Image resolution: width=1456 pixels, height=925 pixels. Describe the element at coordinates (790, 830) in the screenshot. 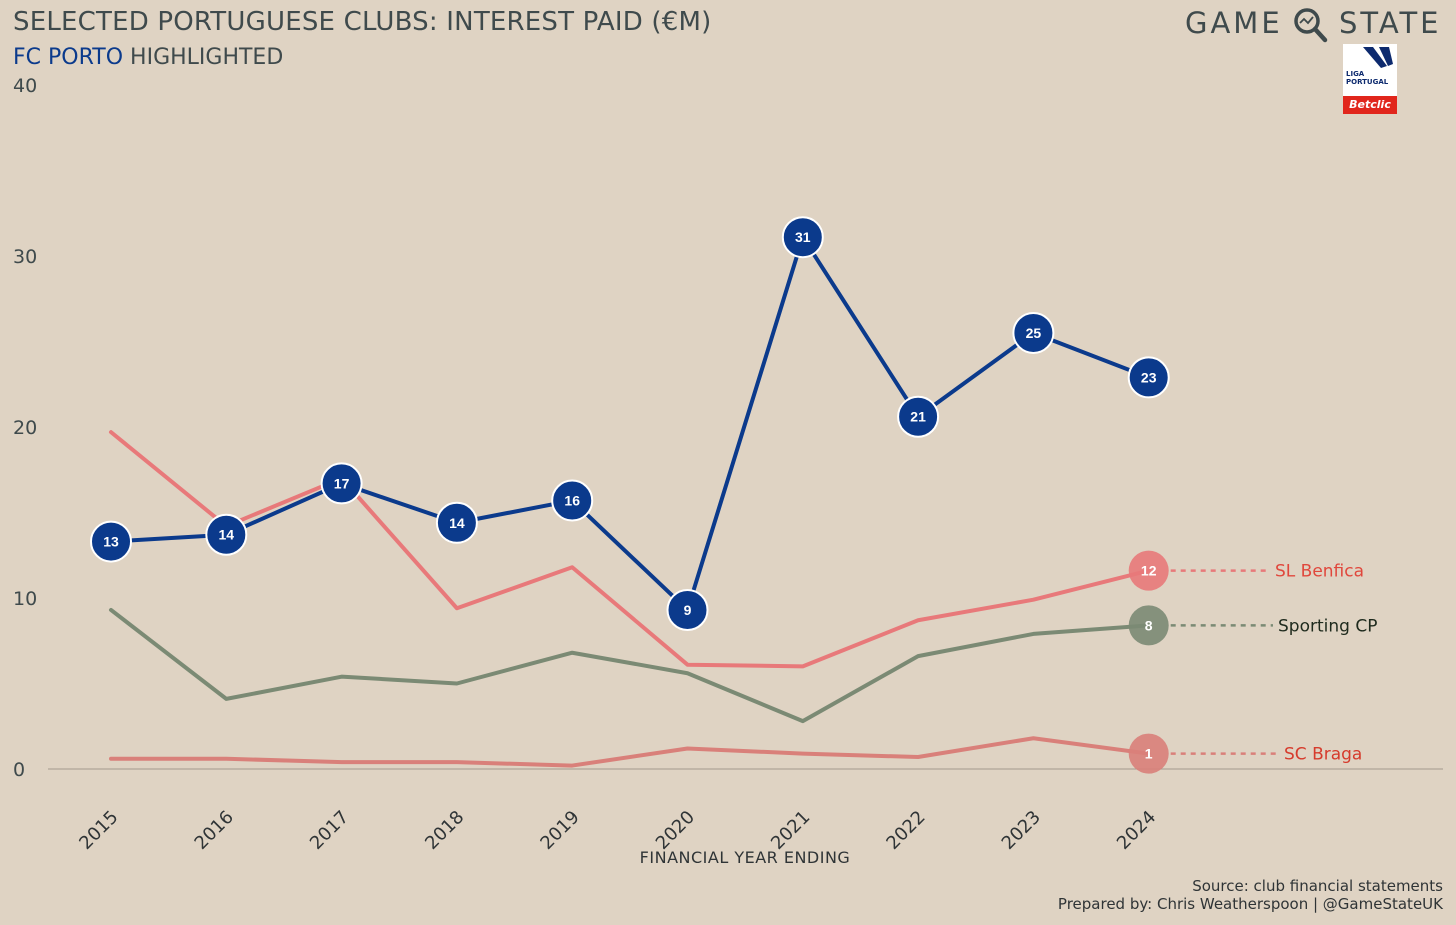

I see `x-tick-label: 2021` at that location.